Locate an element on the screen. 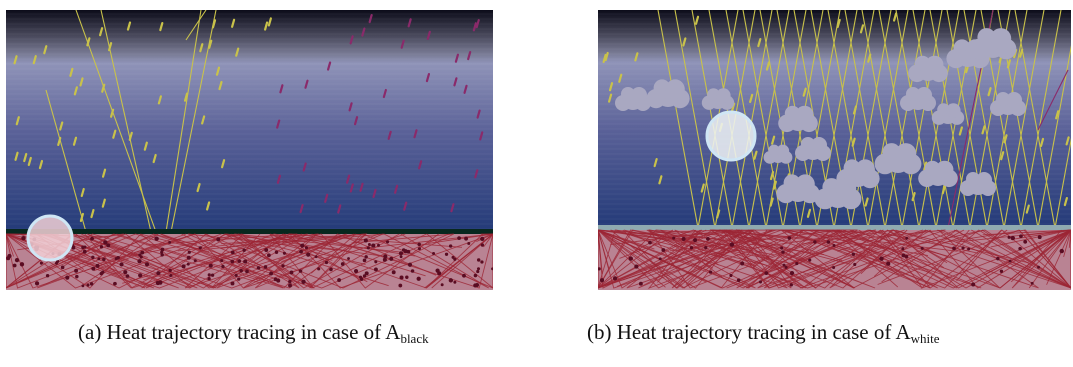 The width and height of the screenshot is (1073, 367). heat-particles is located at coordinates (831, 260).